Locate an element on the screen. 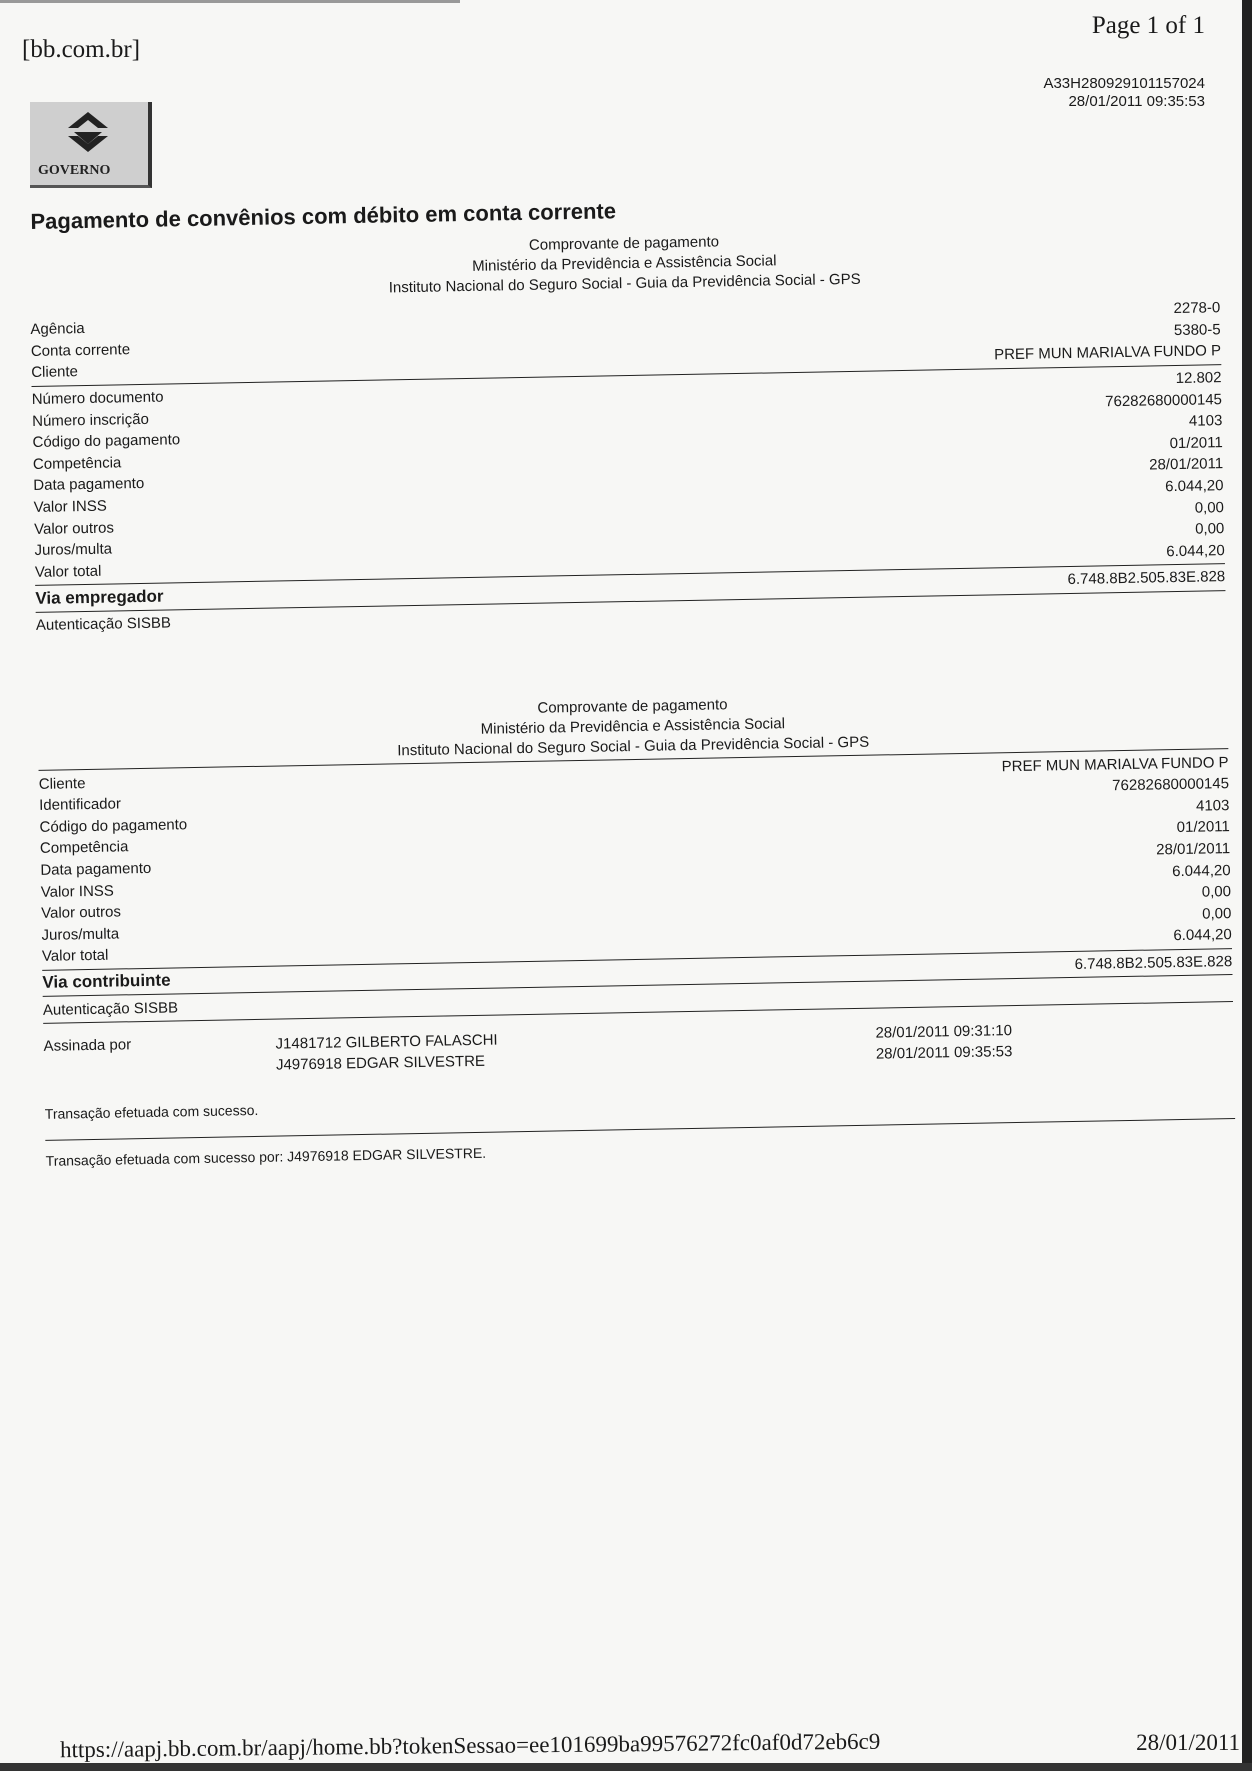 This screenshot has height=1771, width=1252. document-code: A33H280929101157024 is located at coordinates (1124, 83).